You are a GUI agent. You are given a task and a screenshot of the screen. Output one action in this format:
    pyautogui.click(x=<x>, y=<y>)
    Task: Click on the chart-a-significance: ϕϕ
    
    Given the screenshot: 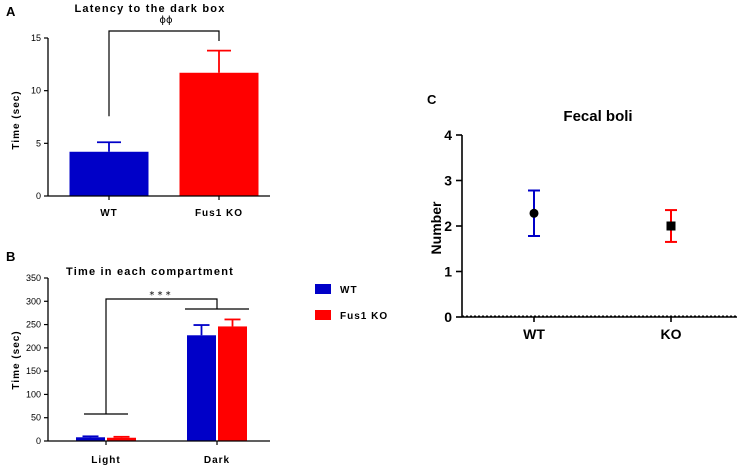 What is the action you would take?
    pyautogui.click(x=166, y=20)
    